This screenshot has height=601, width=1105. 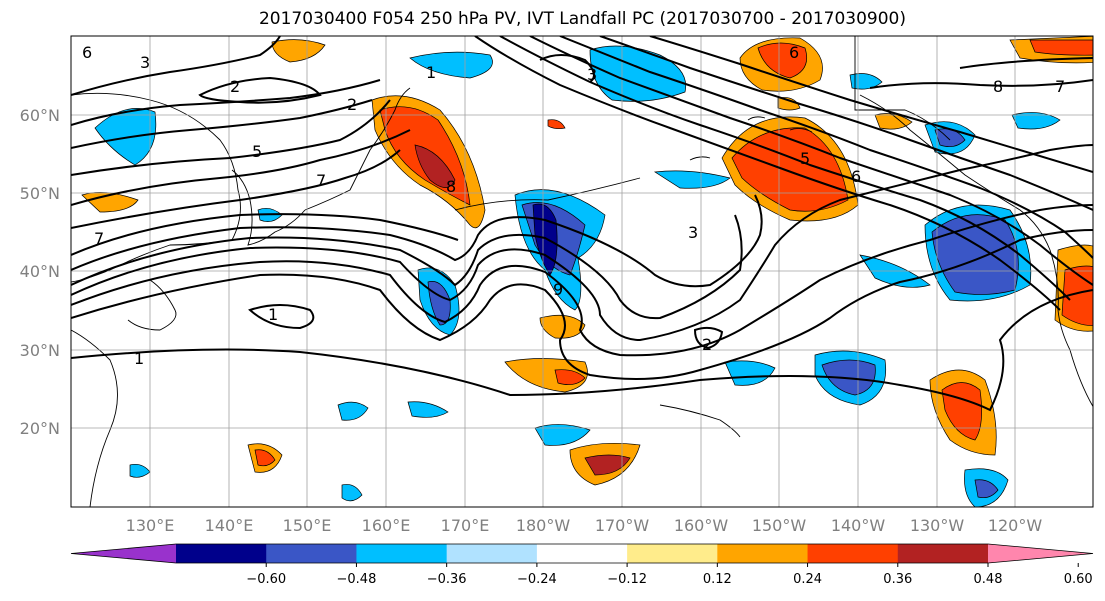 I want to click on colorbar-tick-label: −0.48, so click(x=357, y=579).